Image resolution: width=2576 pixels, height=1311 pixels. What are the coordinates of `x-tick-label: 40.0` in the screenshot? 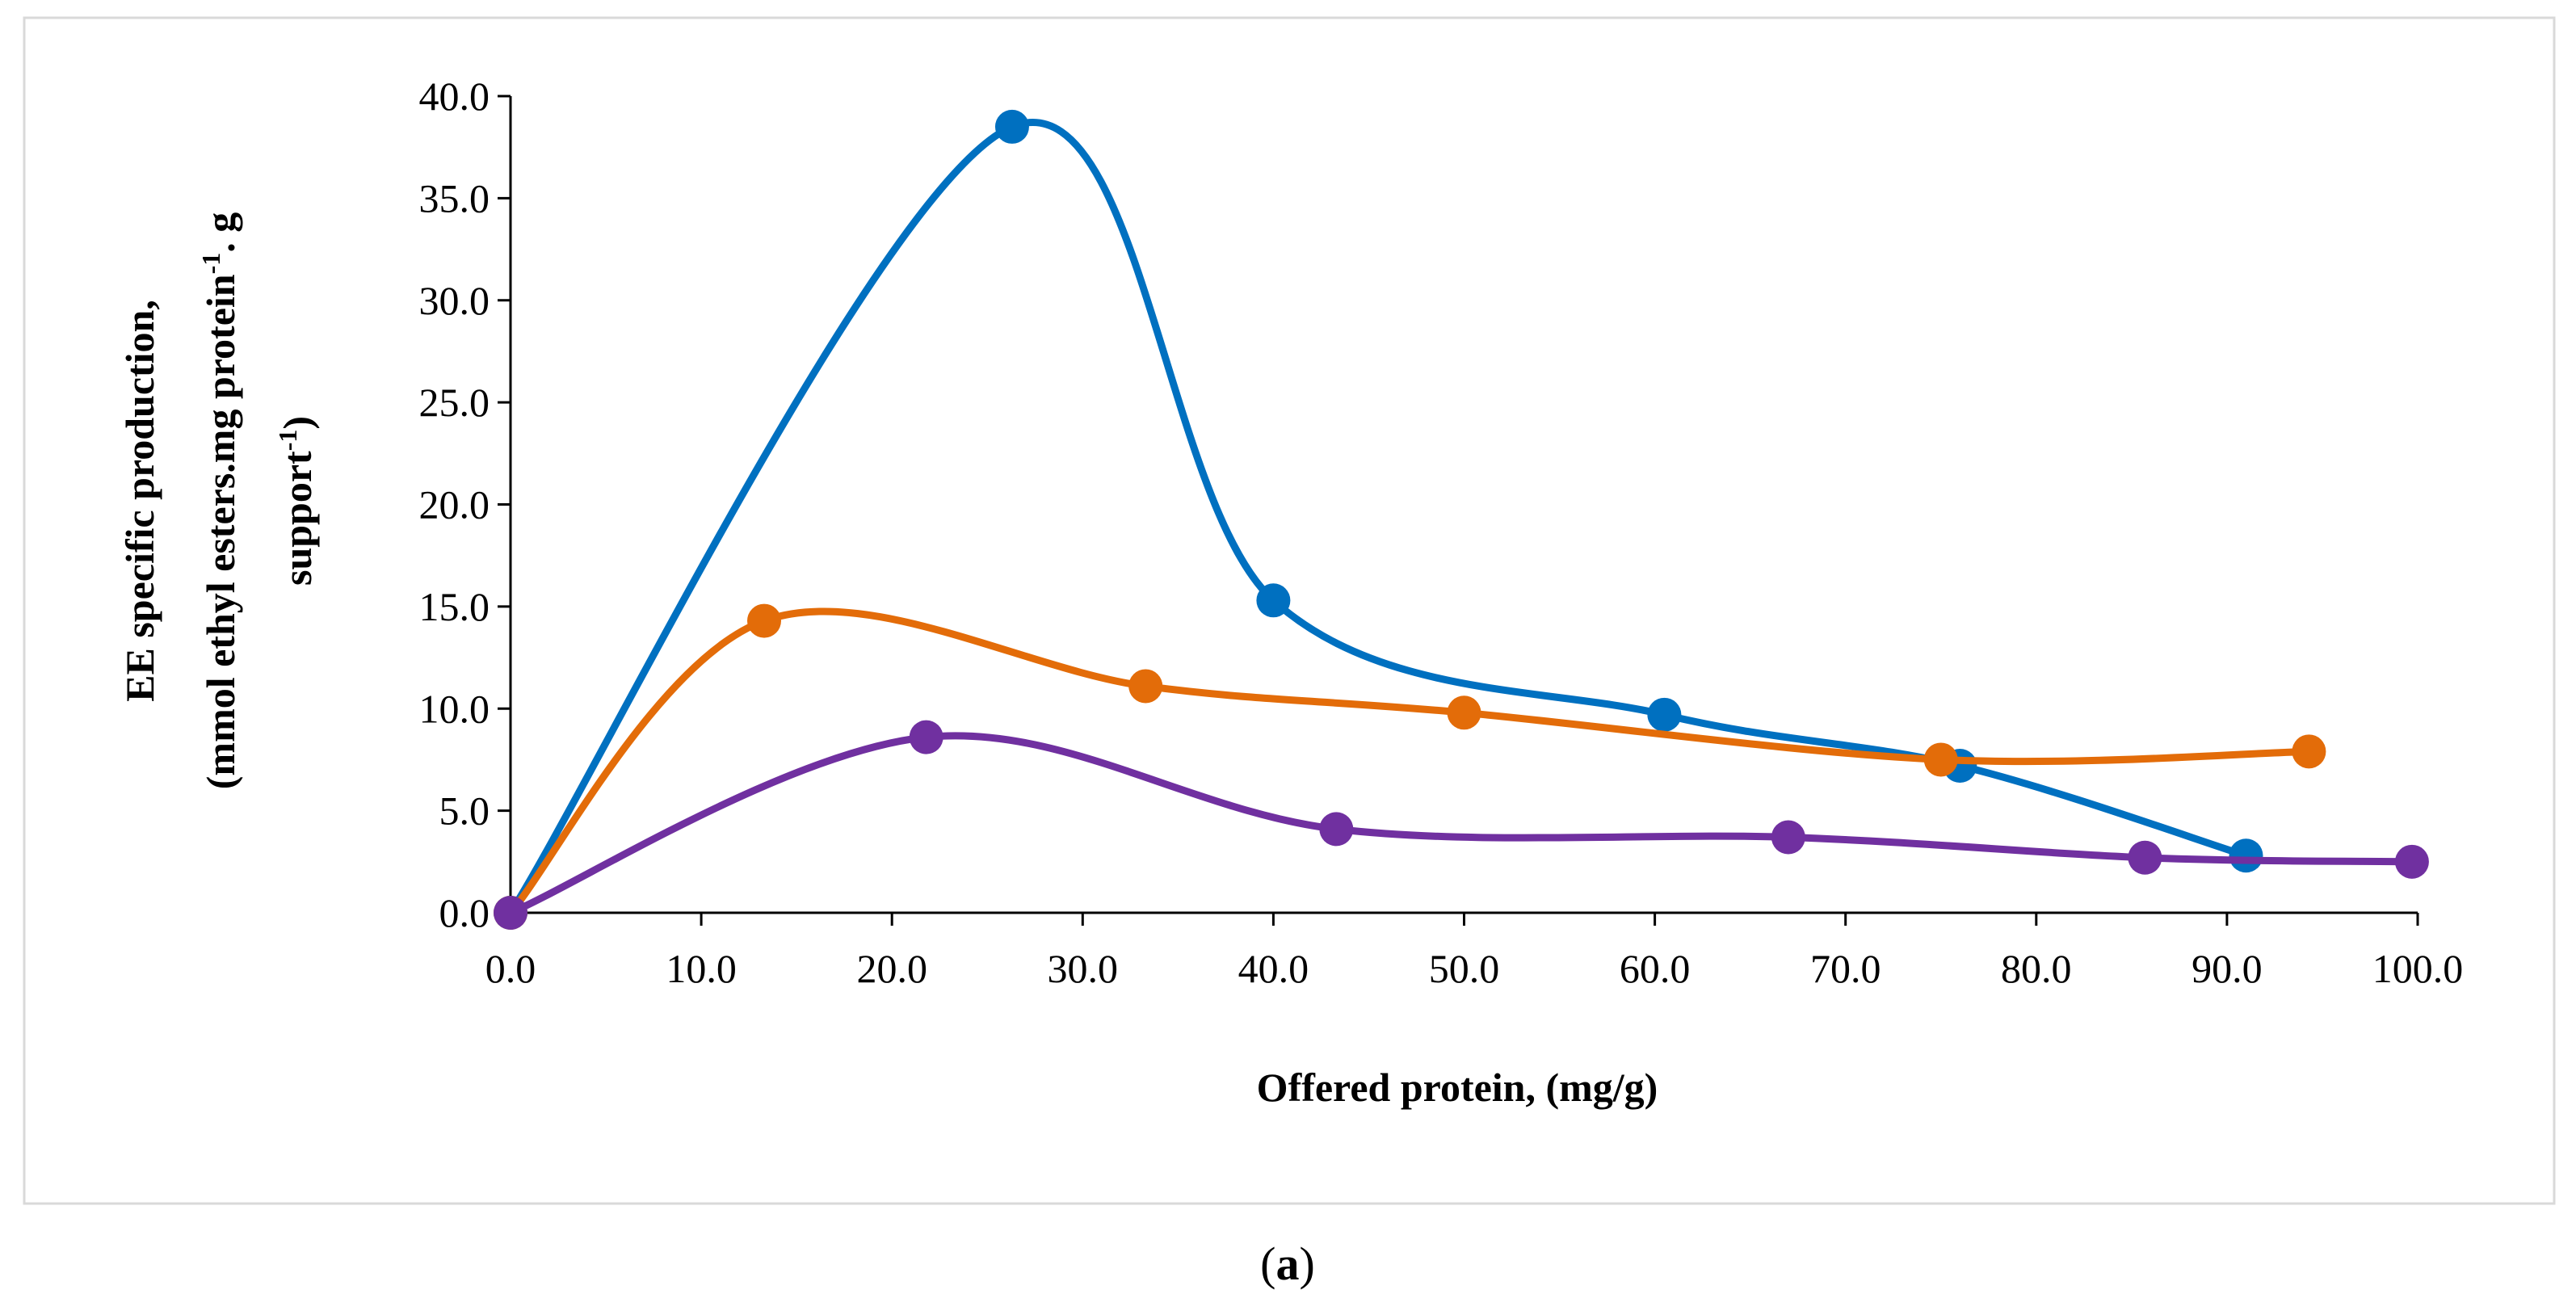 It's located at (1274, 968).